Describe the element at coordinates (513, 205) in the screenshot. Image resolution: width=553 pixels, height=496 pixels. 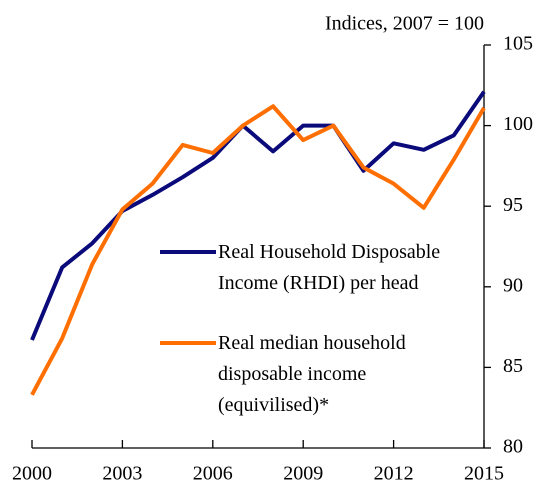
I see `y-tick-label: 95` at that location.